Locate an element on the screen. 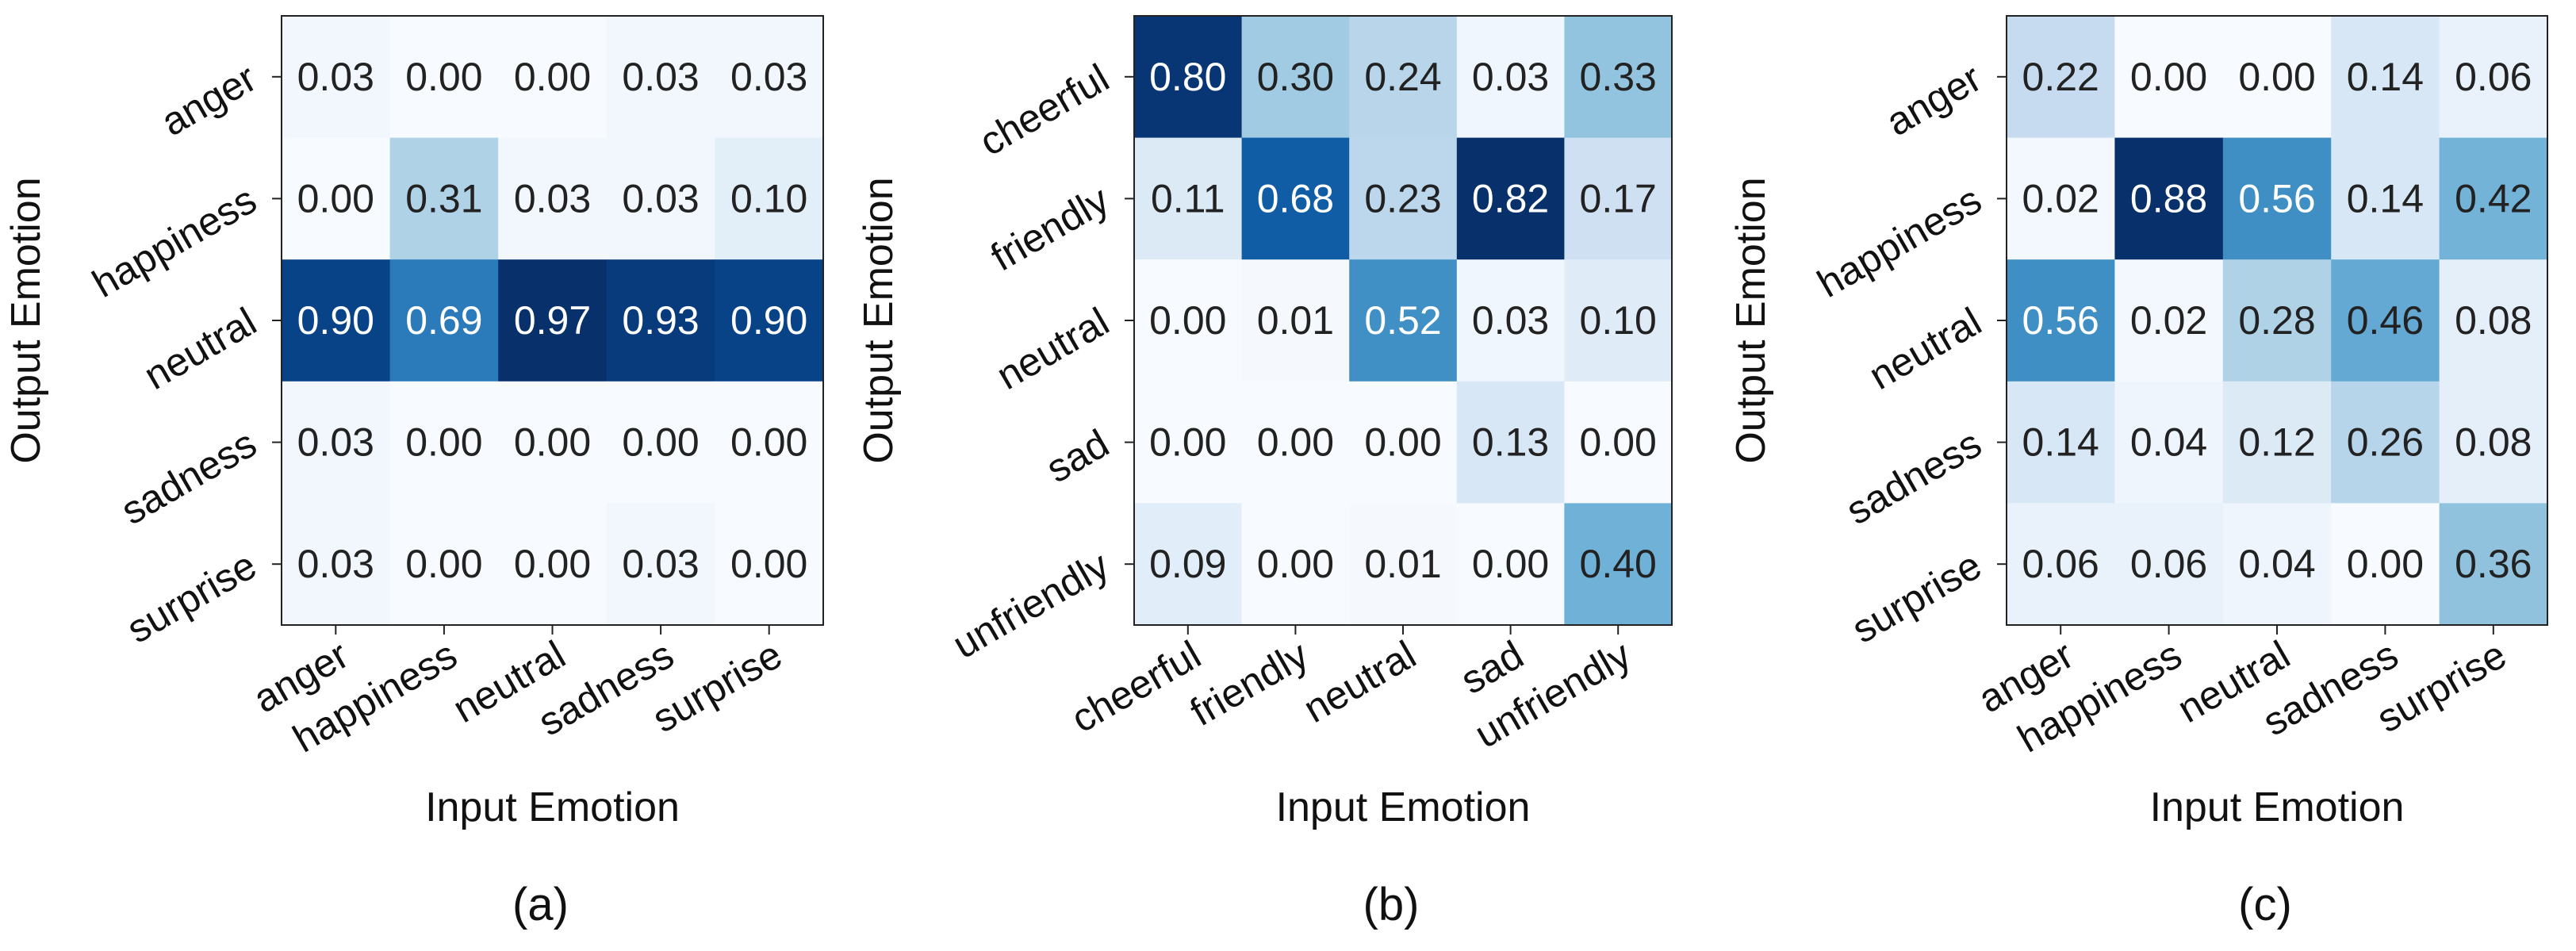 This screenshot has width=2576, height=951. cell-value-label: 0.08 is located at coordinates (2494, 320).